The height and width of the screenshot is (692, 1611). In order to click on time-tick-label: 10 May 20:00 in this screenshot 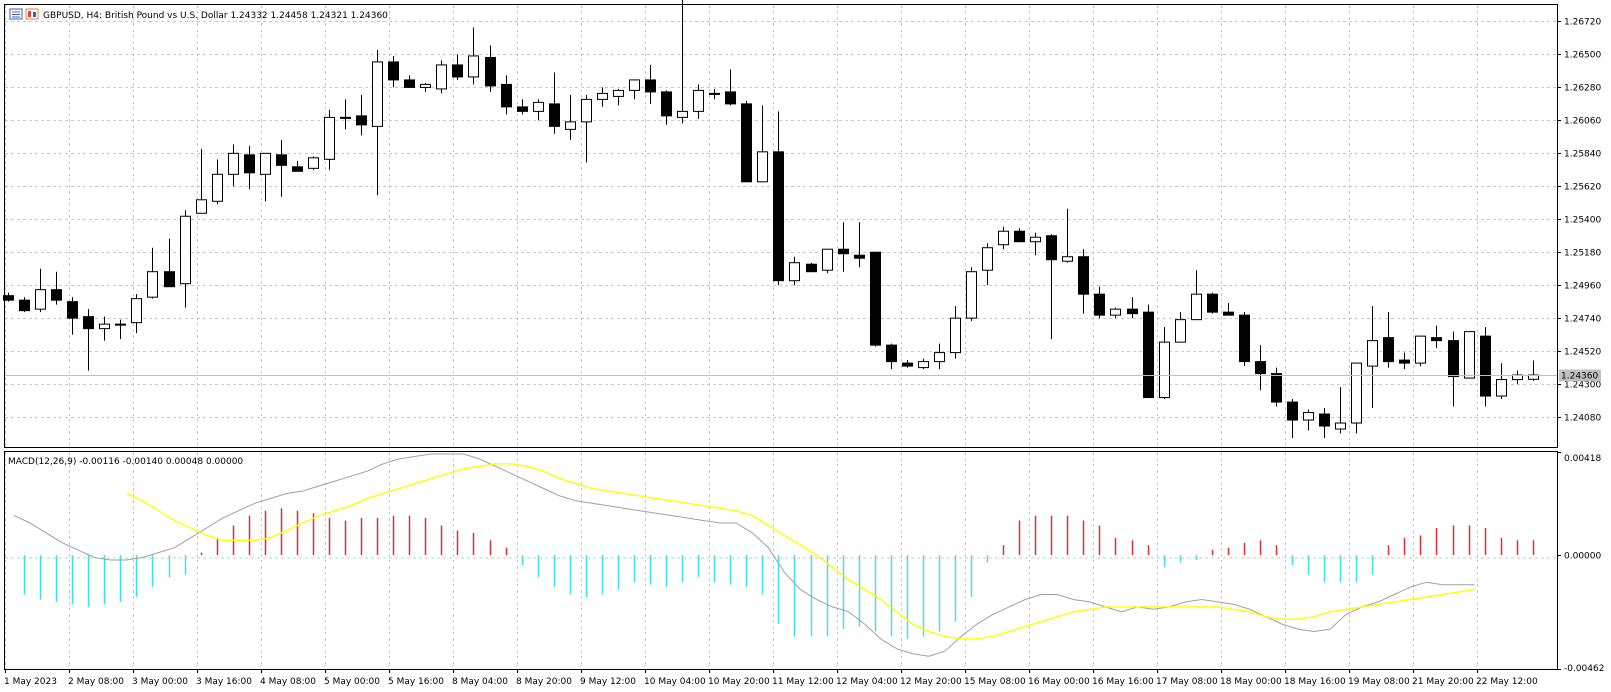, I will do `click(739, 682)`.